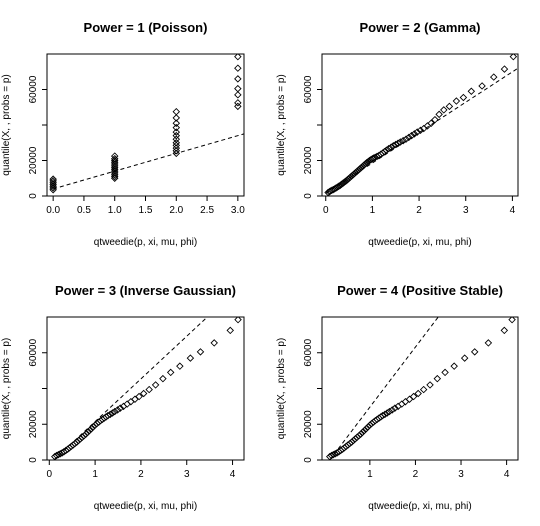  Describe the element at coordinates (207, 210) in the screenshot. I see `x-tick-label: 2.5` at that location.